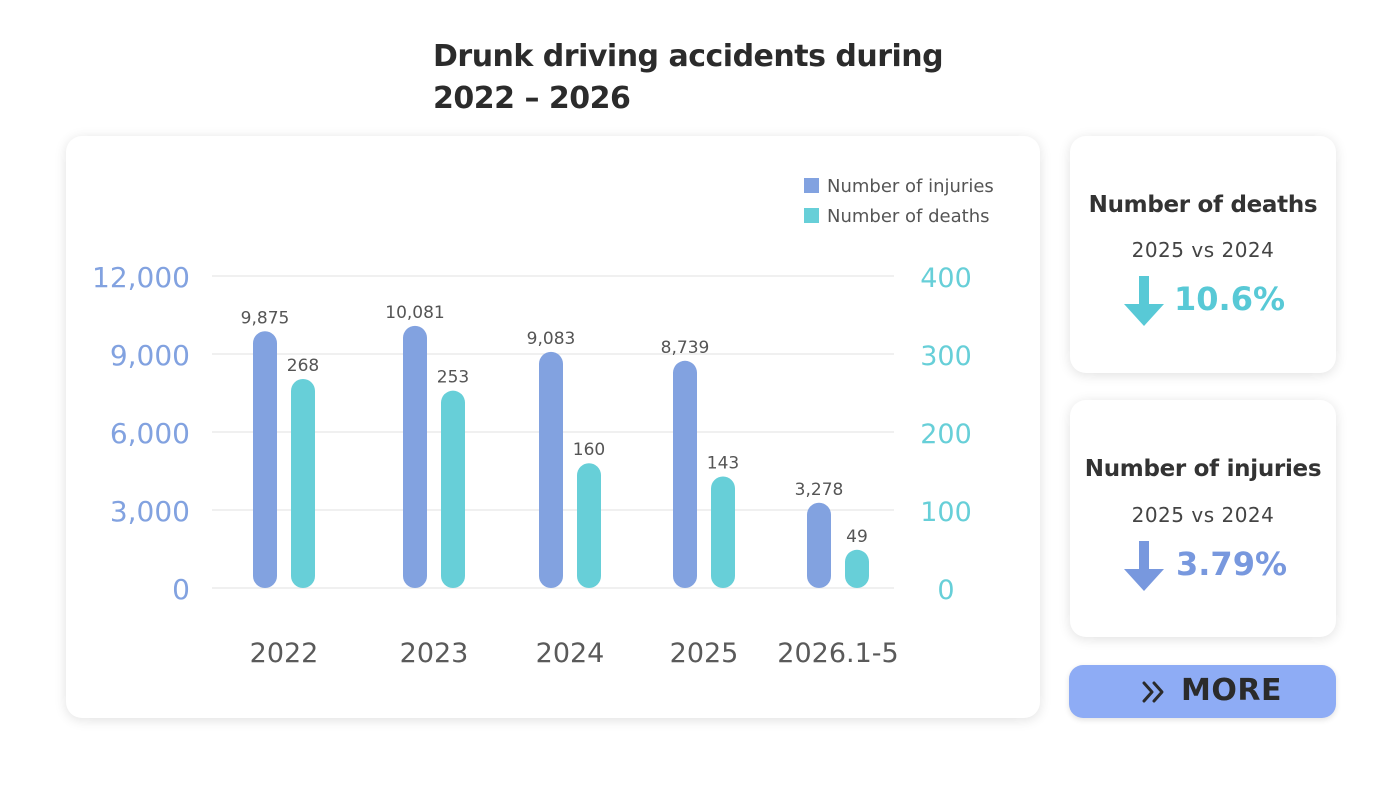  What do you see at coordinates (532, 98) in the screenshot?
I see `title-line-2: 2022 – 2026` at bounding box center [532, 98].